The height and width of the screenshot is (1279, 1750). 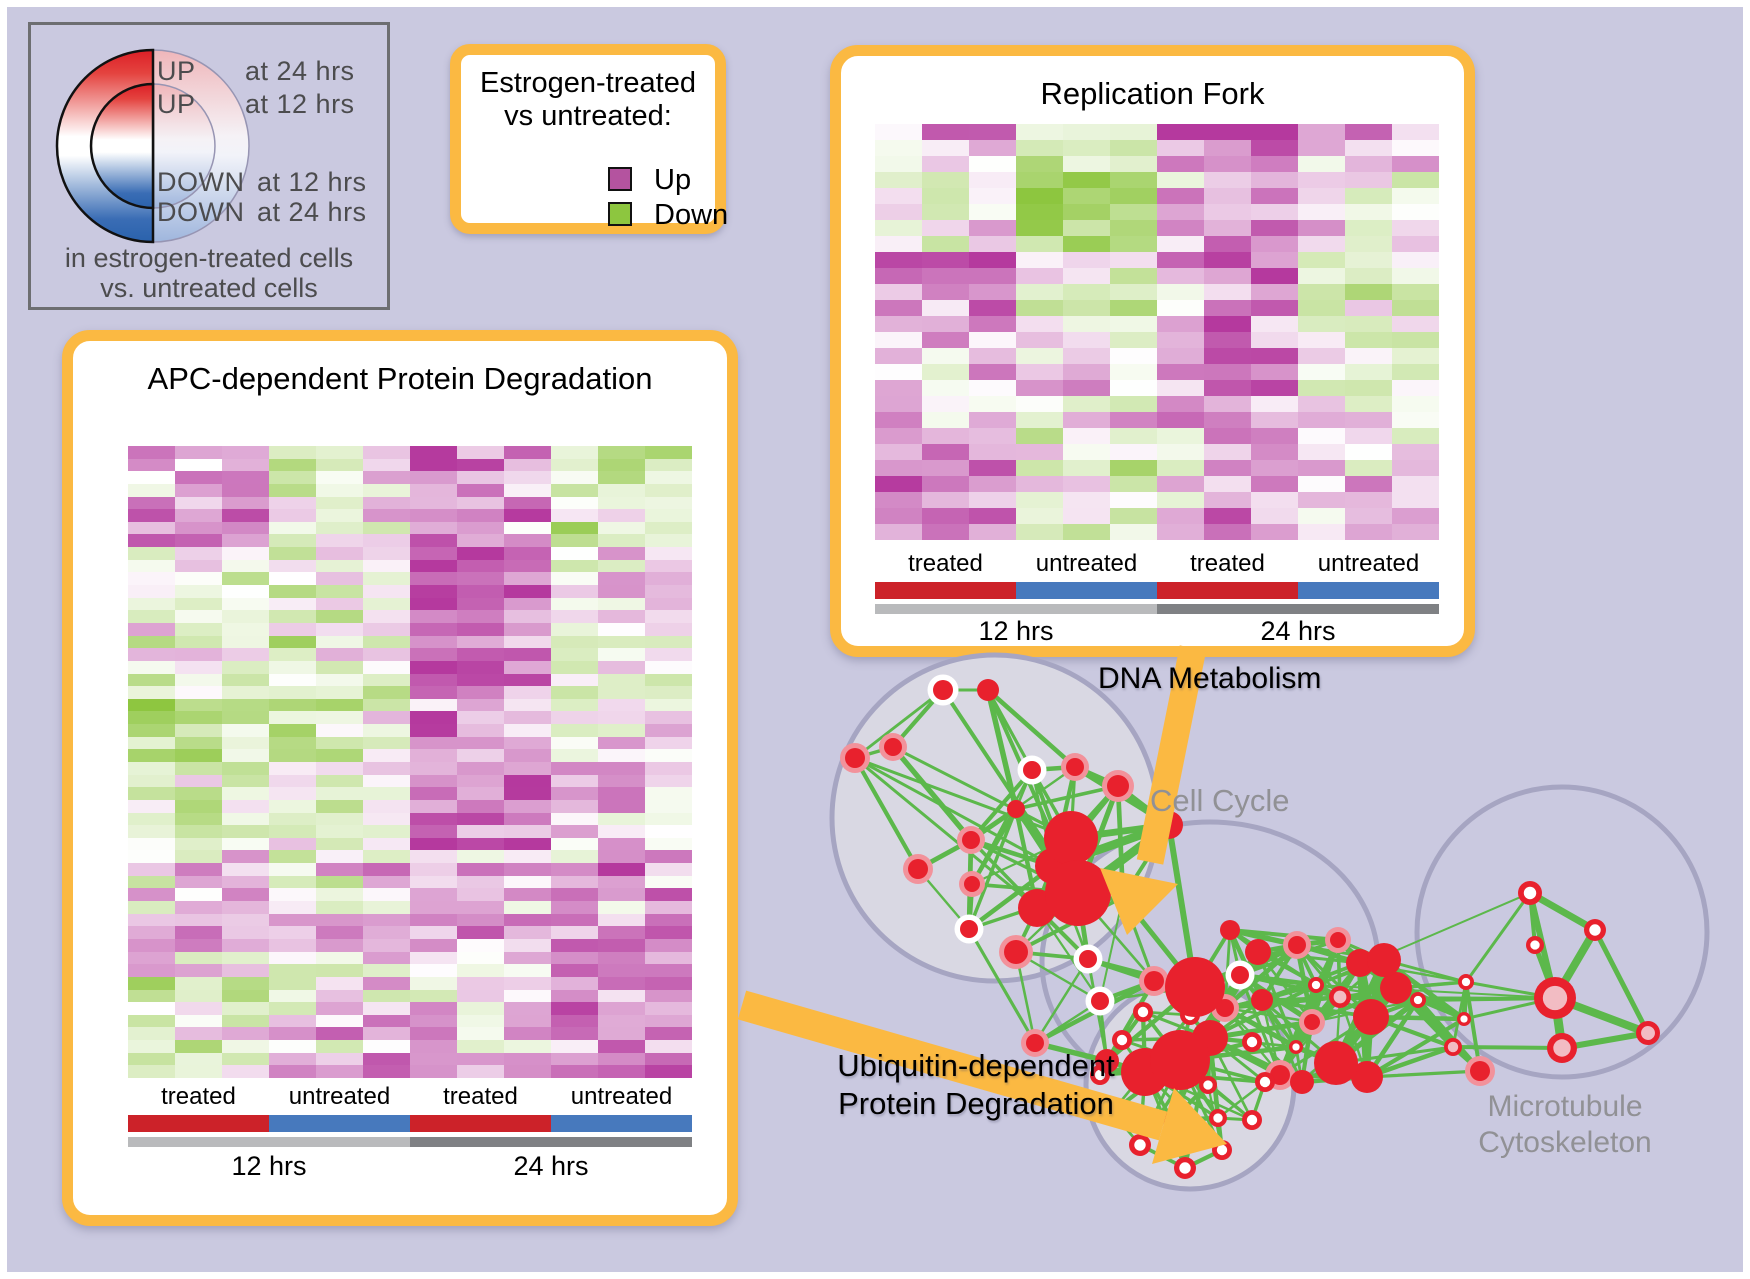 What do you see at coordinates (551, 1166) in the screenshot?
I see `apc-24hrs-label: 24 hrs` at bounding box center [551, 1166].